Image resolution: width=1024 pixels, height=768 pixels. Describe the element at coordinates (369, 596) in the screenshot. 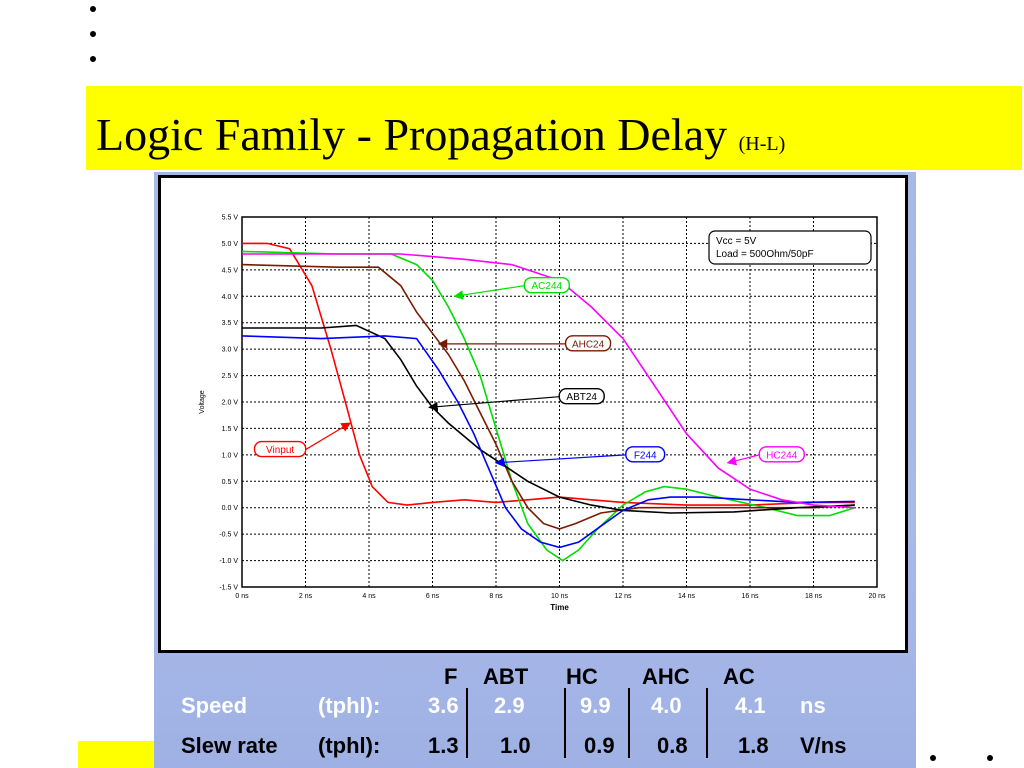

I see `x-tick-label: 4 ns` at that location.